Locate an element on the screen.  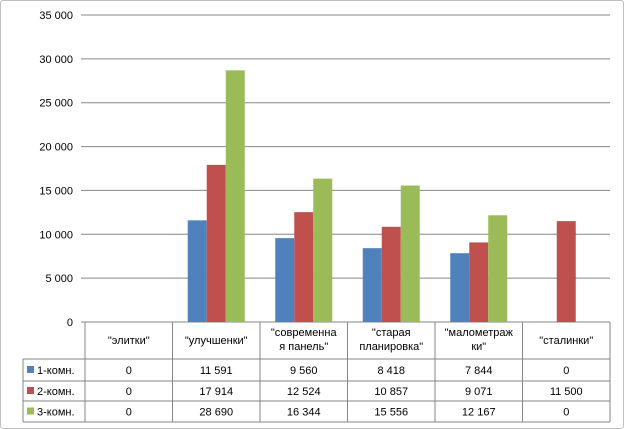
y-tick-label: 5 000 is located at coordinates (59, 279).